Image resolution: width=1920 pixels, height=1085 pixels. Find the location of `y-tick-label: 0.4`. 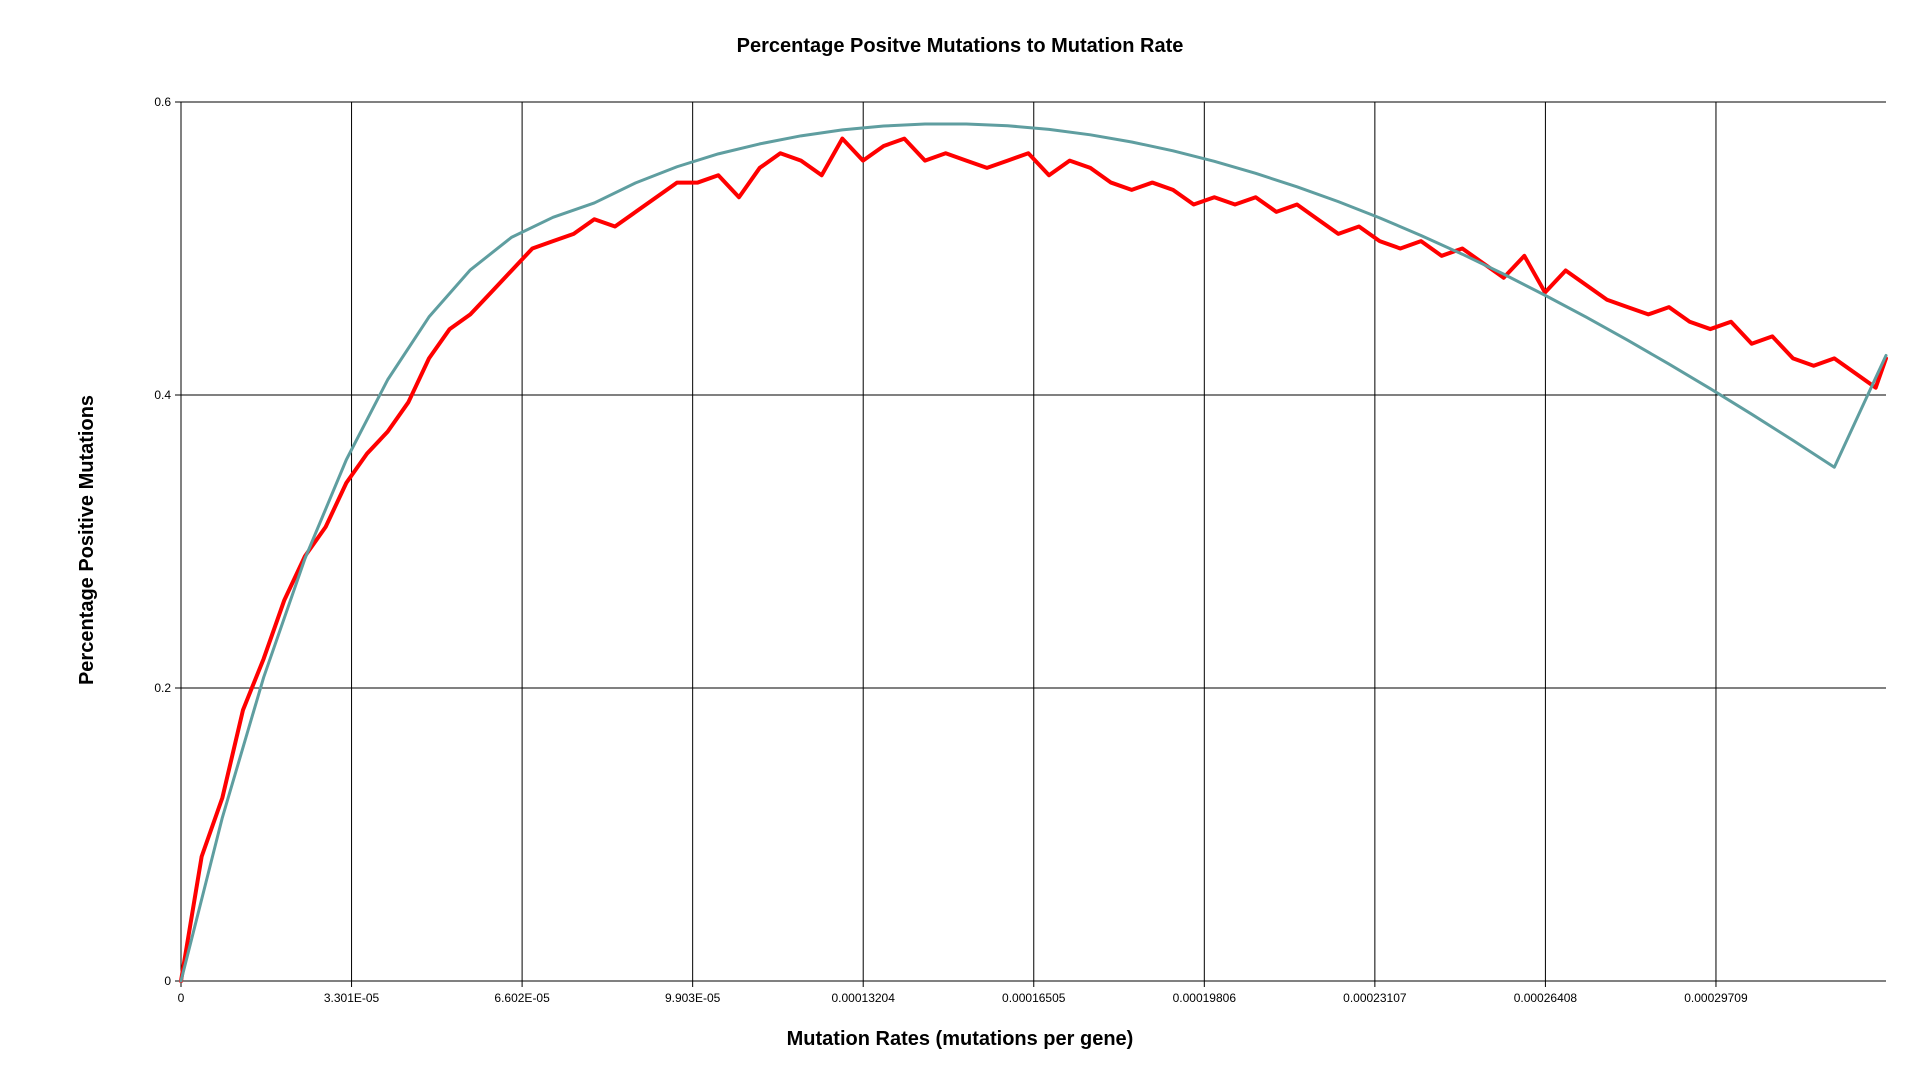

y-tick-label: 0.4 is located at coordinates (162, 395).